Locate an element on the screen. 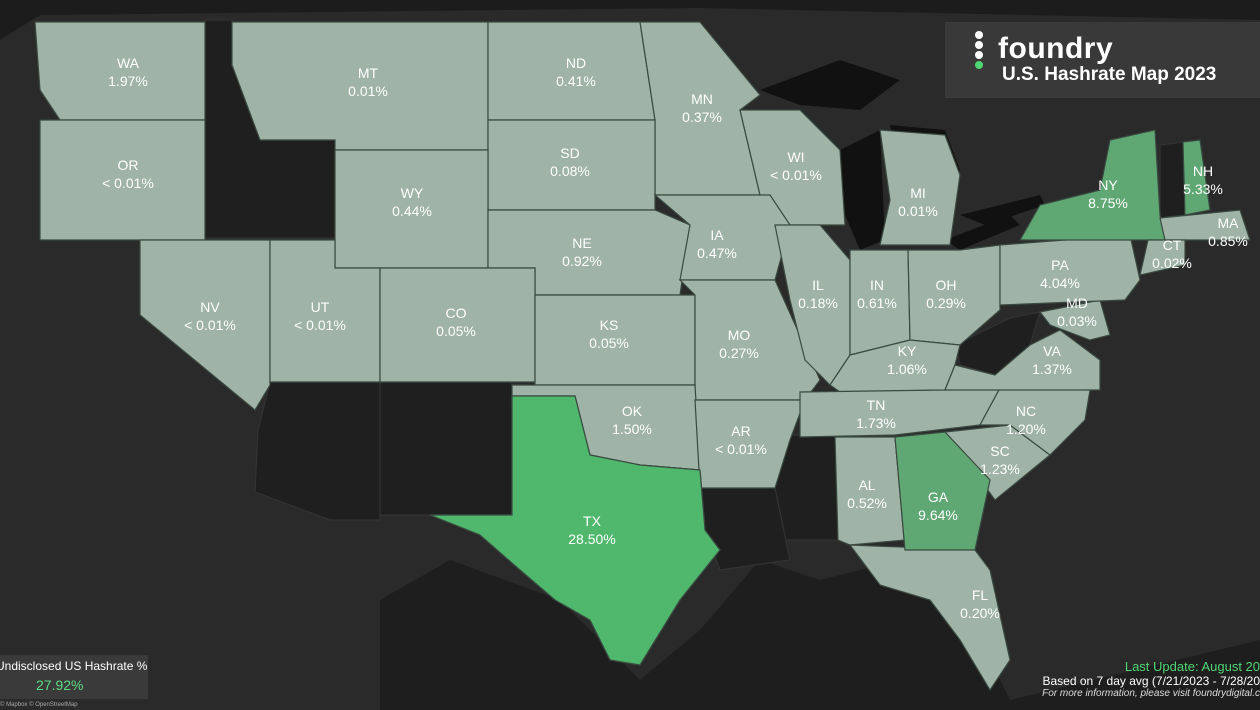 The image size is (1260, 710). state-value-ne: 0.92% is located at coordinates (582, 261).